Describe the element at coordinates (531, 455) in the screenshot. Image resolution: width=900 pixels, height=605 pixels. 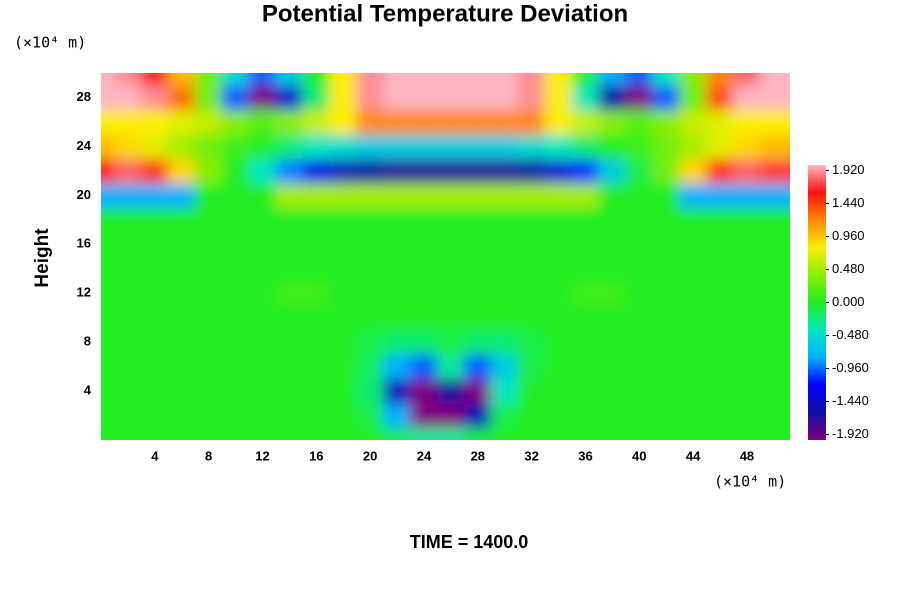
I see `x-tick-label: 32` at that location.